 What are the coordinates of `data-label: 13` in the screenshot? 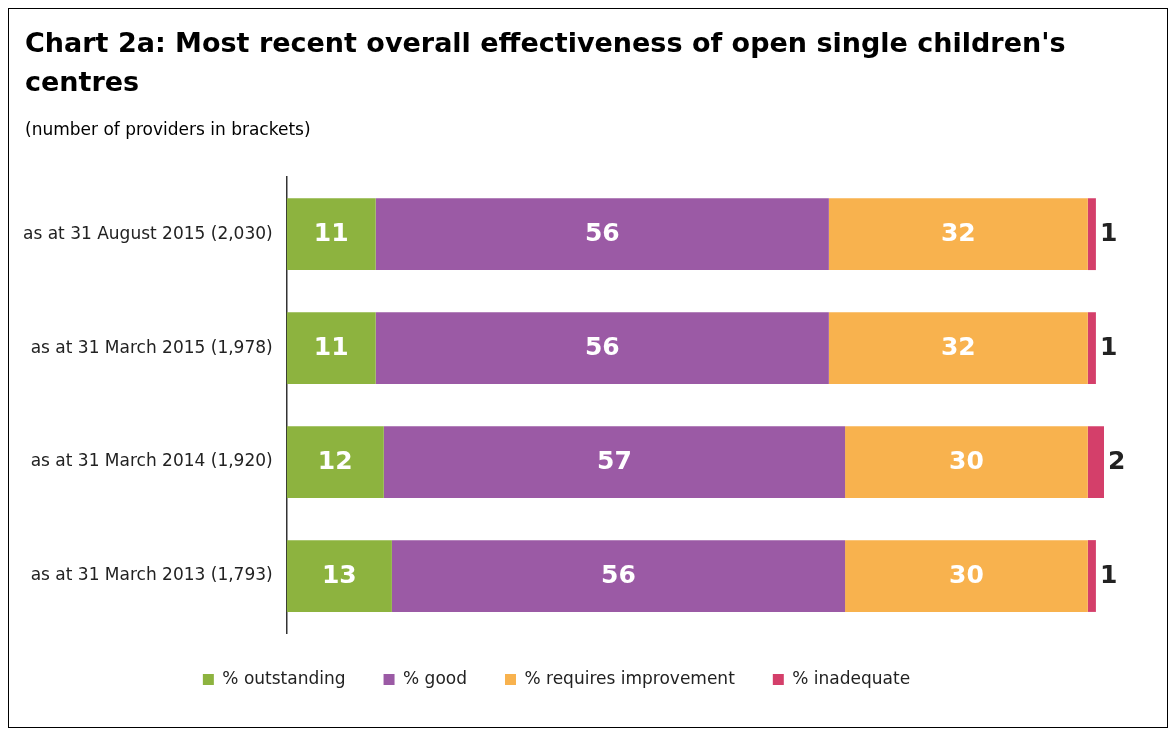 It's located at (339, 574).